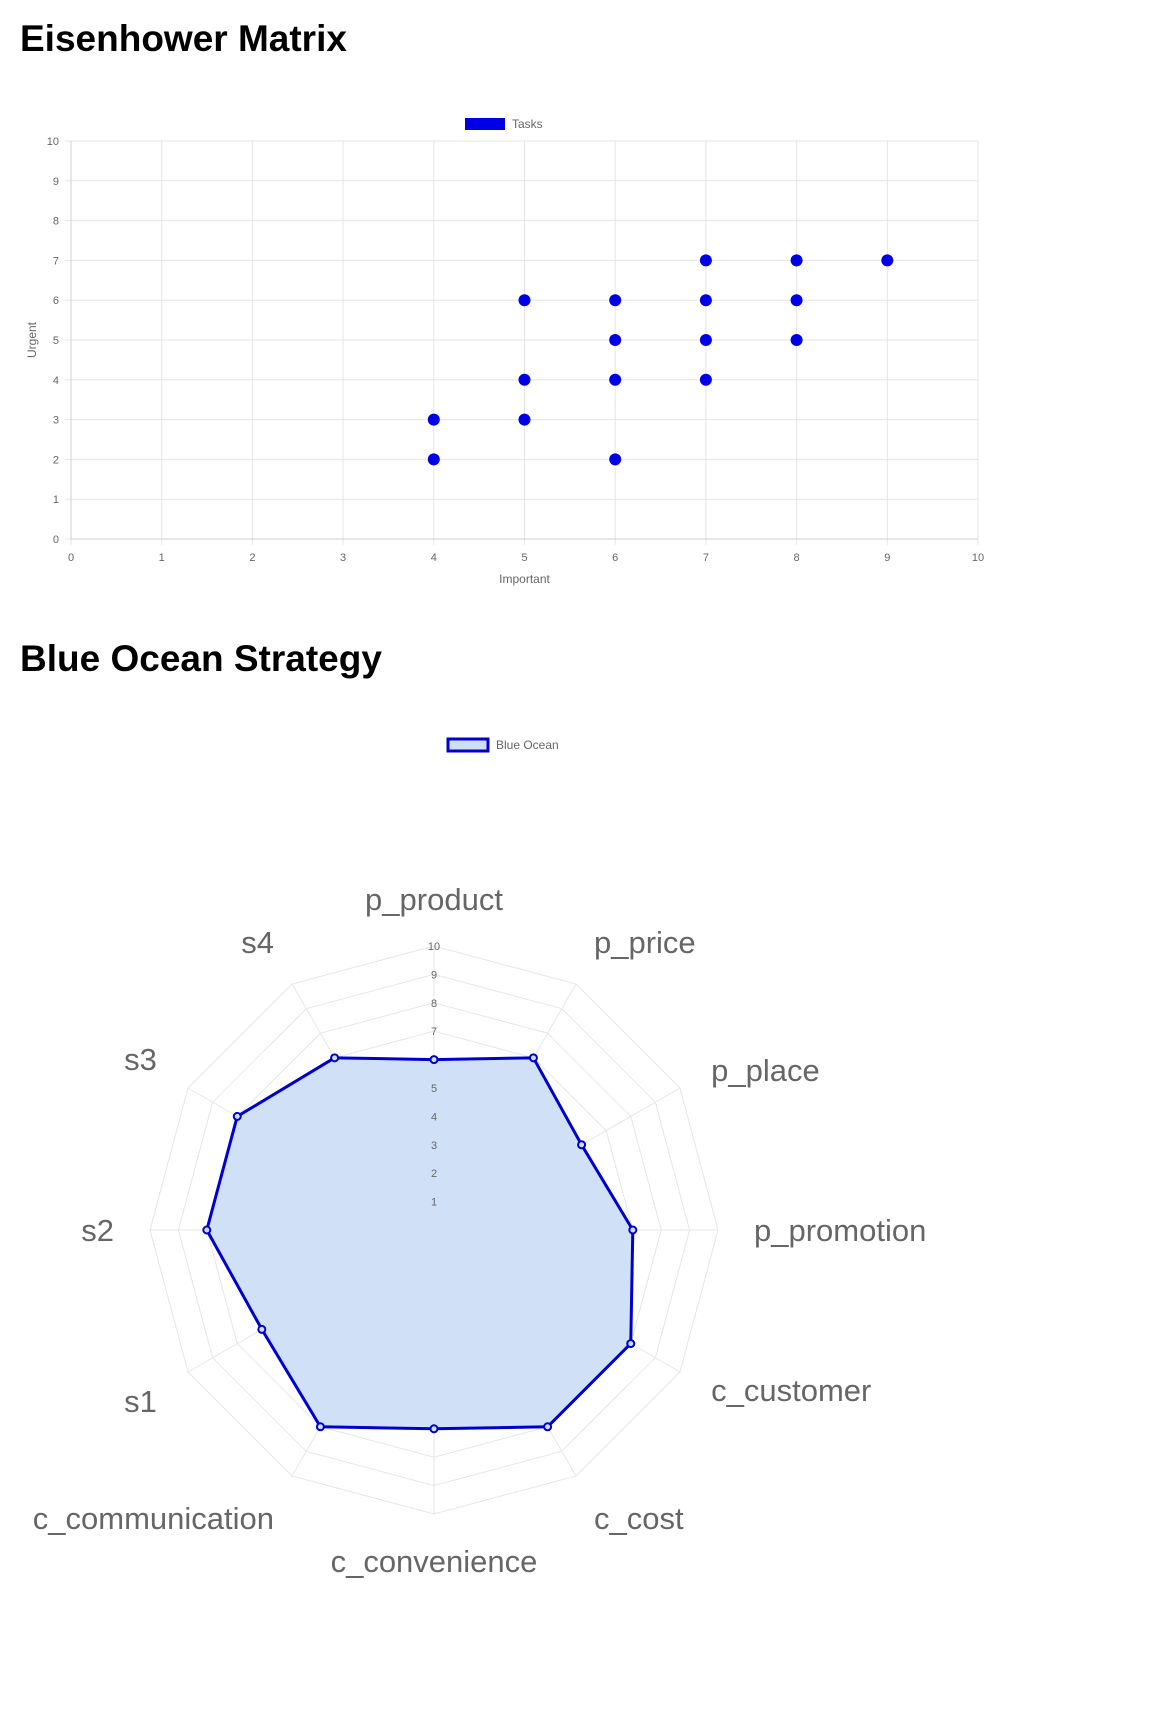  I want to click on blue-ocean-strategy-title: Blue Ocean Strategy, so click(201, 658).